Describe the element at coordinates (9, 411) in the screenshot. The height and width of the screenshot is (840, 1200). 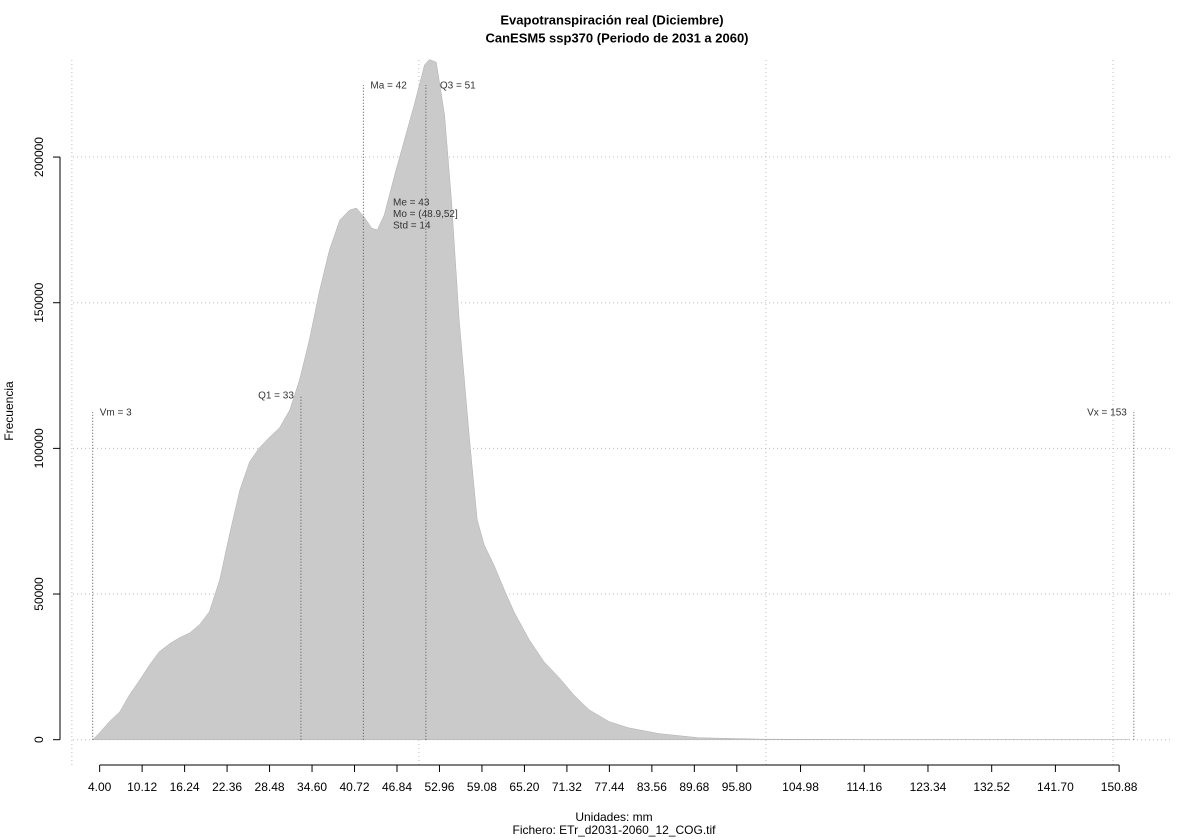
I see `y-axis-label: Frecuencia` at that location.